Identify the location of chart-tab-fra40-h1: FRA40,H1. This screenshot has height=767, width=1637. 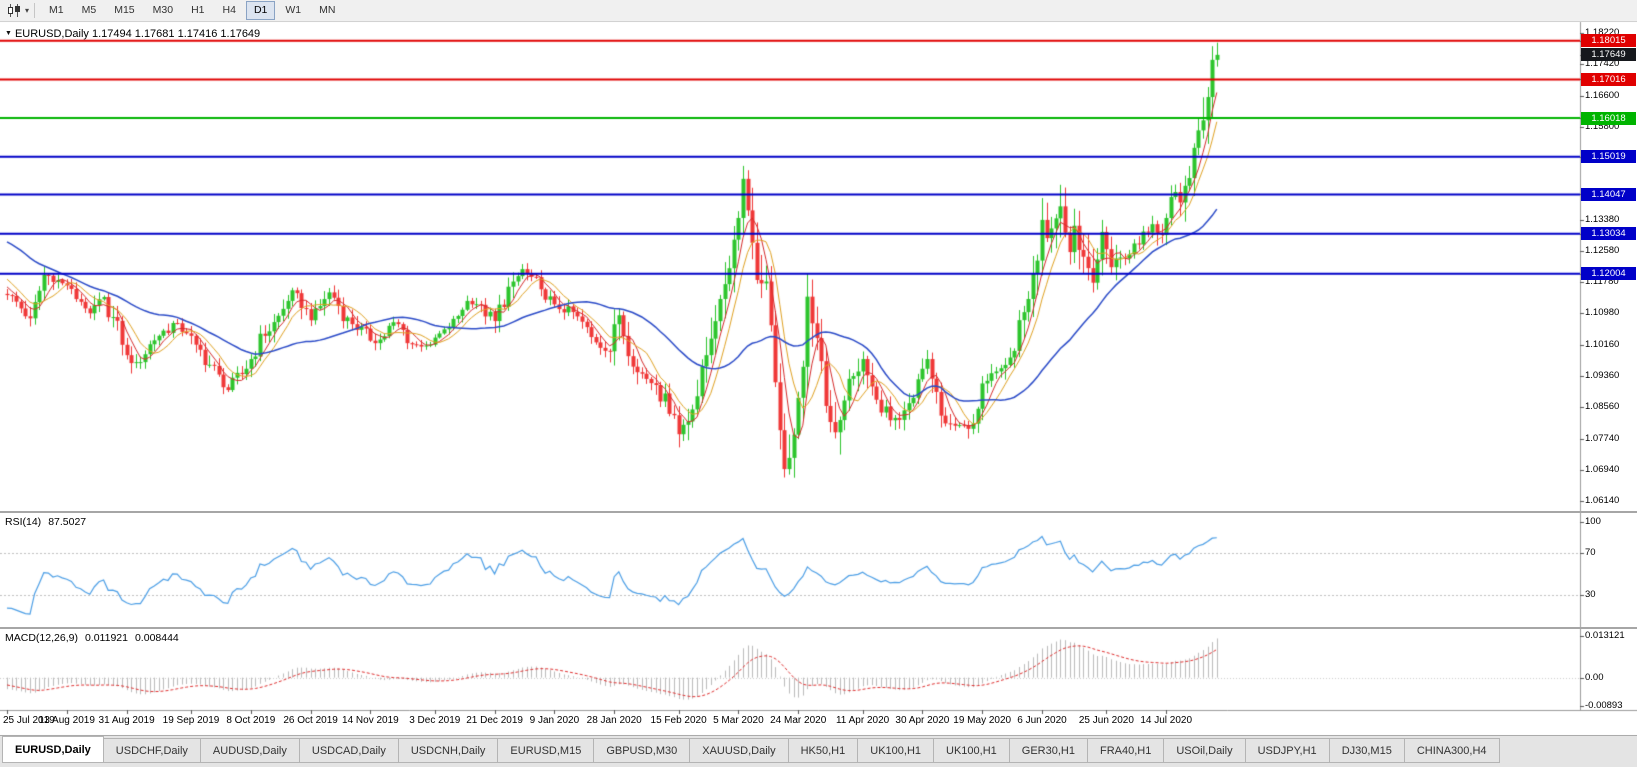
(1125, 750).